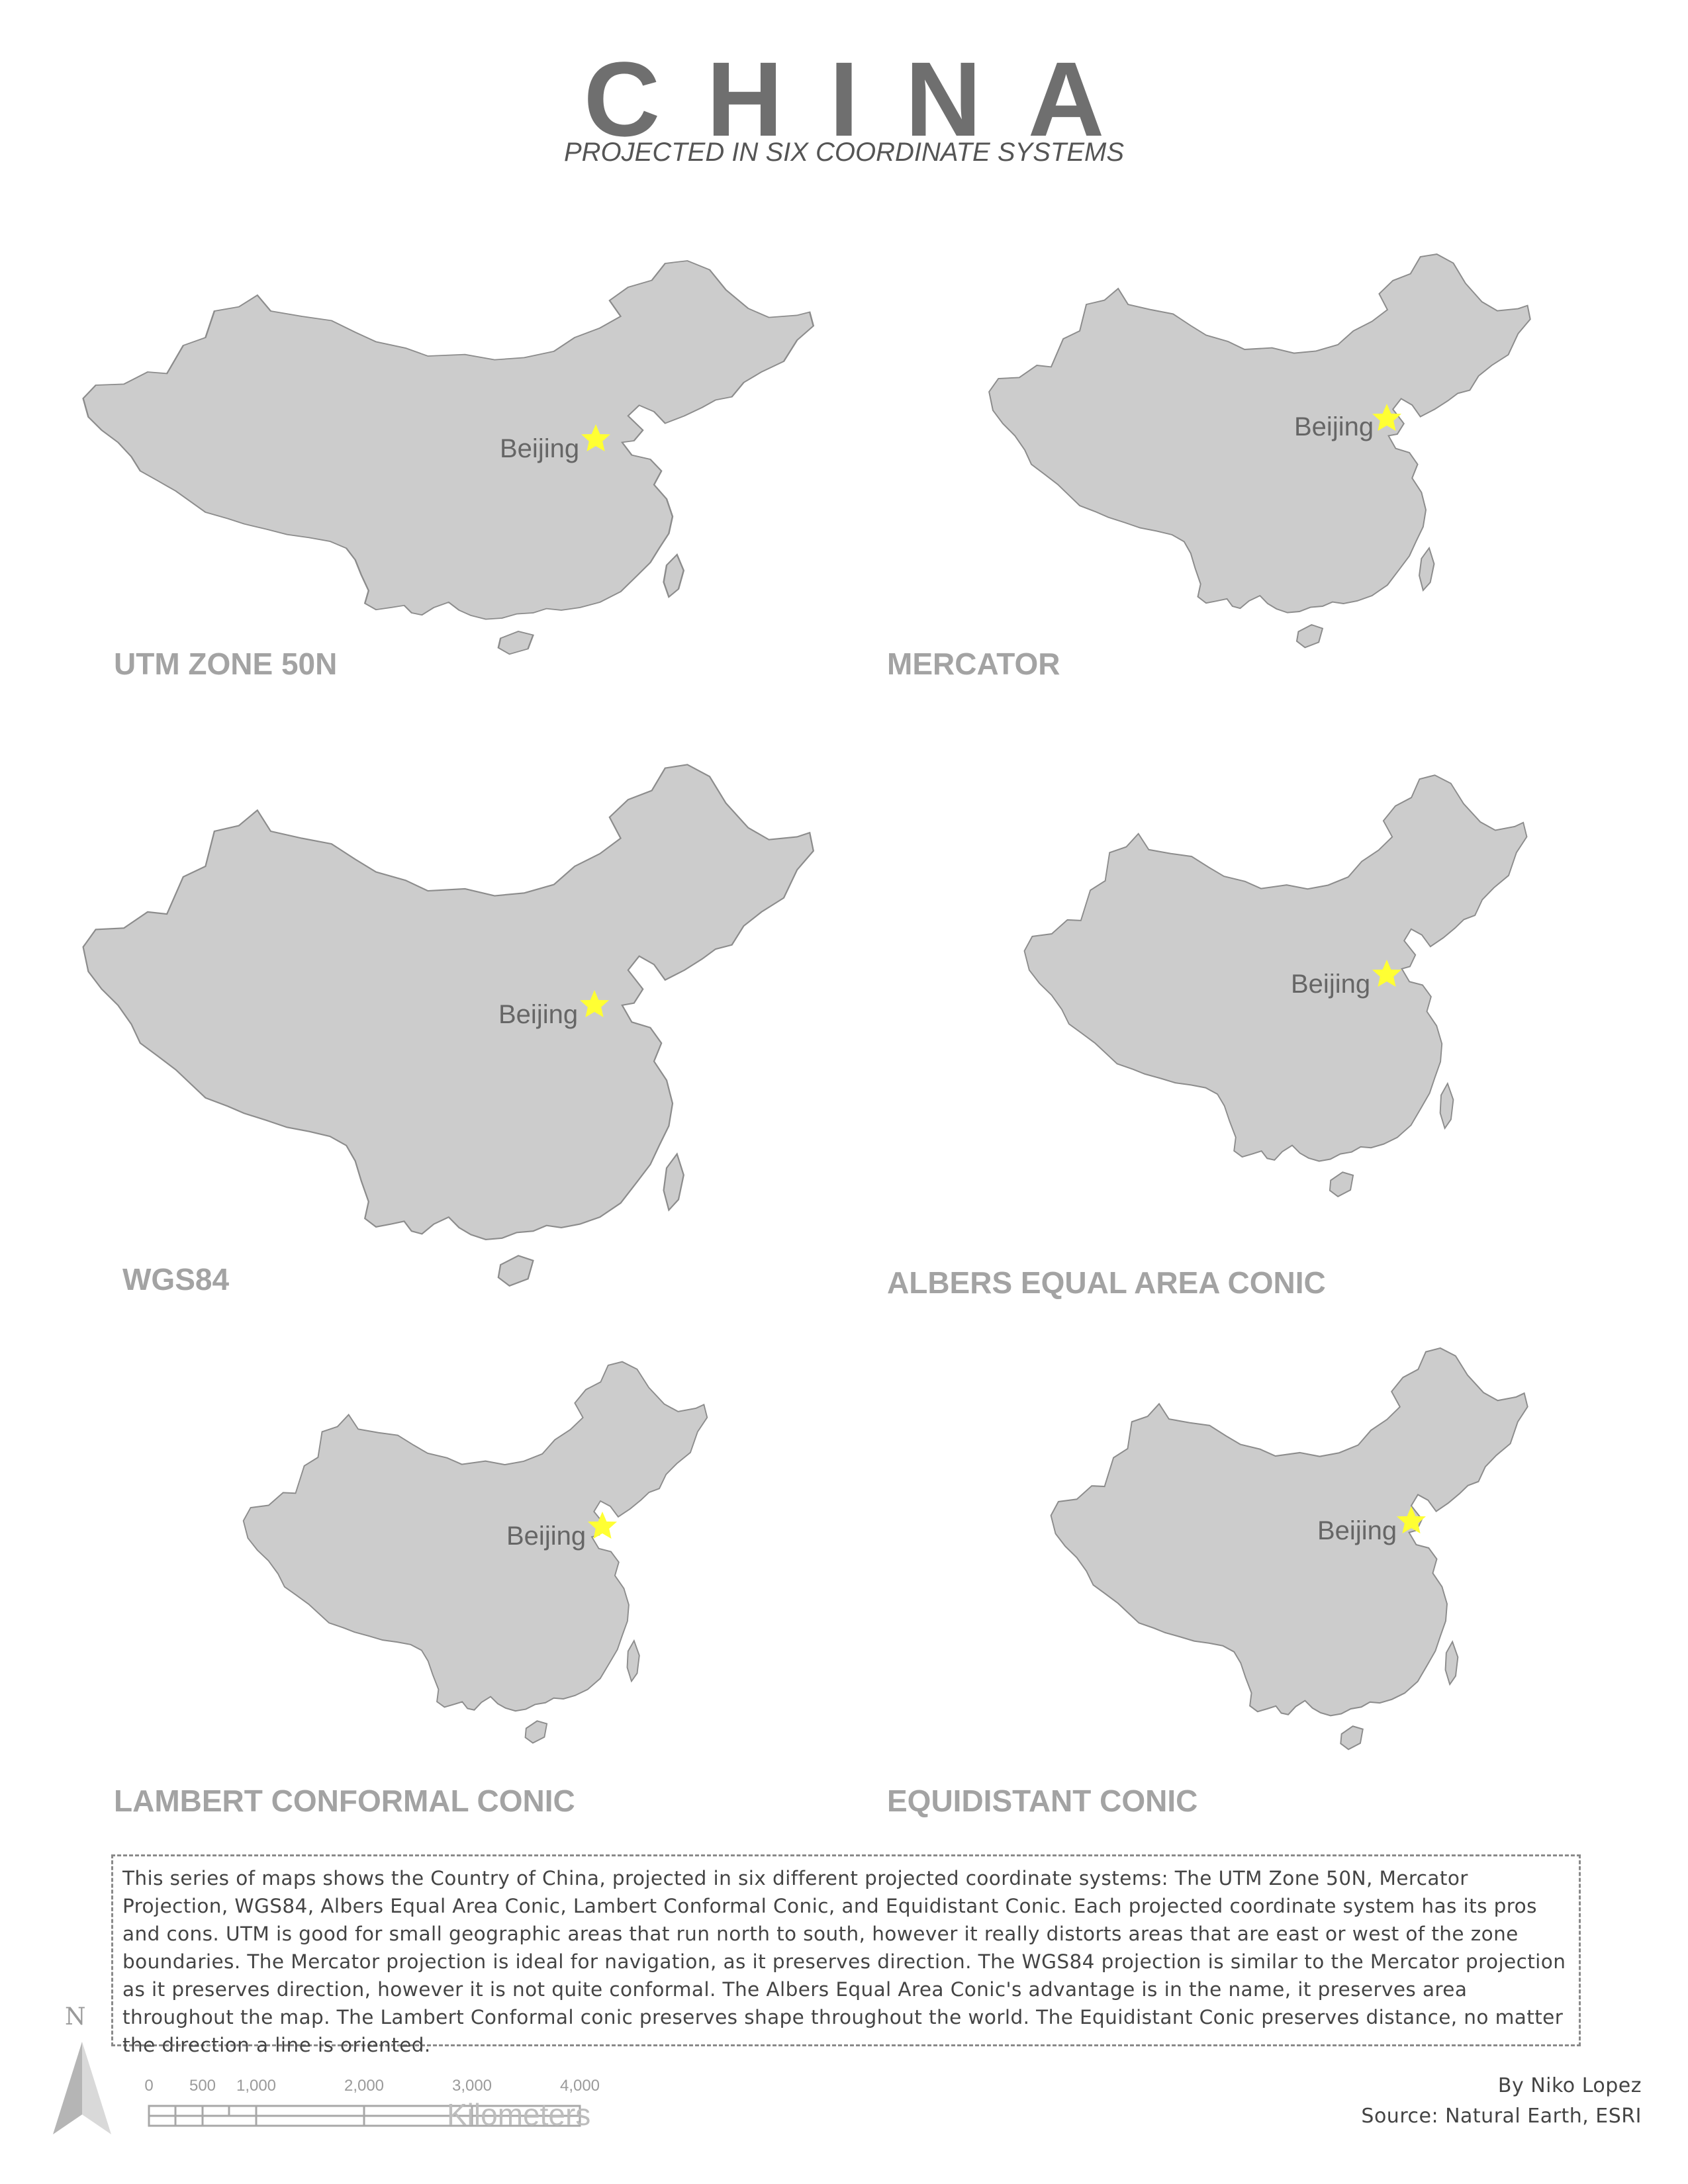  Describe the element at coordinates (149, 2086) in the screenshot. I see `scale-tick-label: 0` at that location.